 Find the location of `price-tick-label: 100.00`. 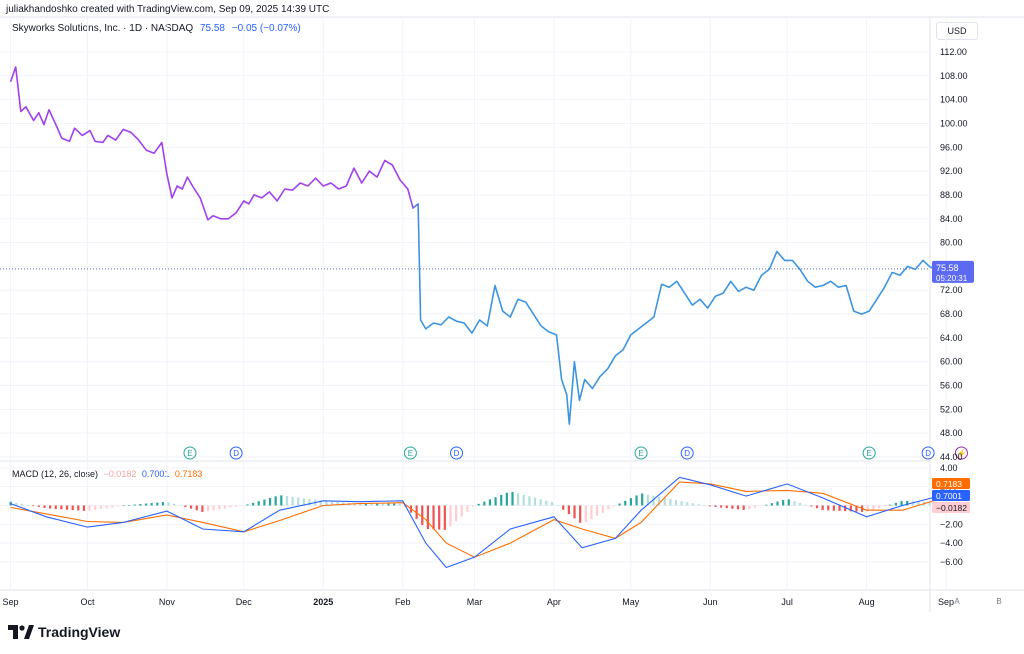

price-tick-label: 100.00 is located at coordinates (954, 123).